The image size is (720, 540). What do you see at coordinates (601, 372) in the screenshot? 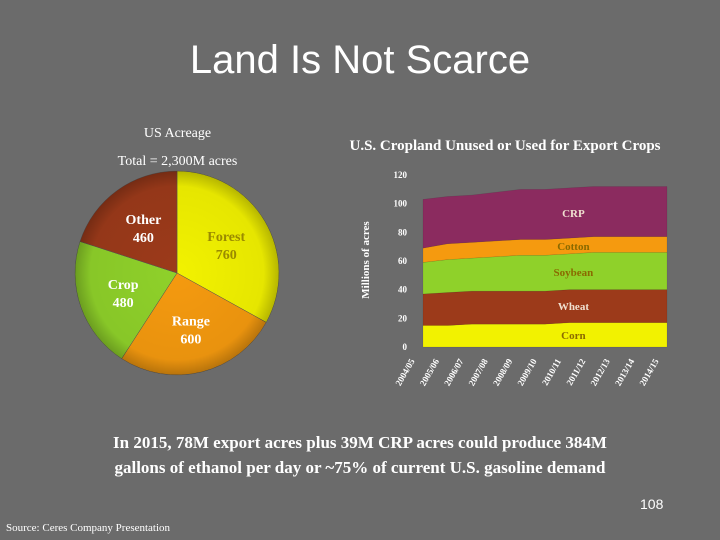
I see `x-tick-label: 2012/13` at bounding box center [601, 372].